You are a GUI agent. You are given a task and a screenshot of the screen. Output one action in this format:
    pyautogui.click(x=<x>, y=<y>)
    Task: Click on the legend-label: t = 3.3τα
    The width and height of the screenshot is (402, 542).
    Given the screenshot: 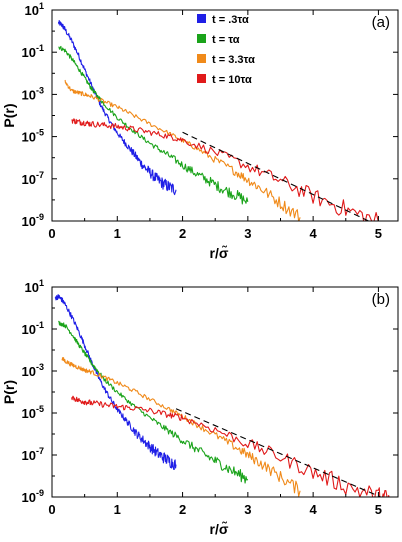 What is the action you would take?
    pyautogui.click(x=233, y=60)
    